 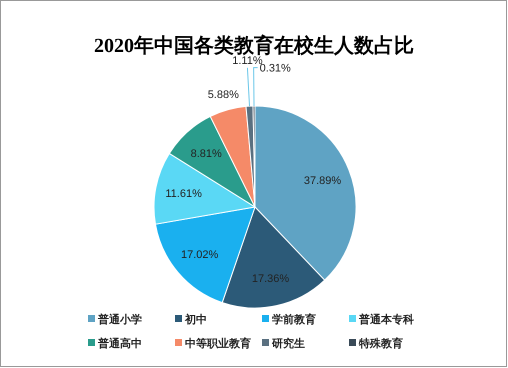 I want to click on legend-label: 初中, so click(x=195, y=319).